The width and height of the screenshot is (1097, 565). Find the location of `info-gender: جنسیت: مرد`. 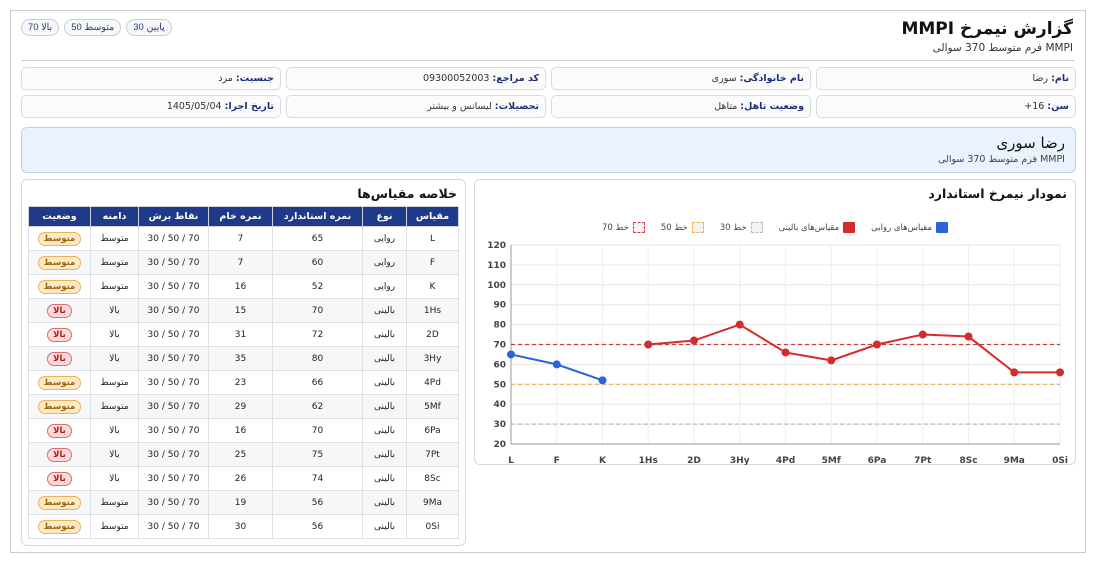

info-gender: جنسیت: مرد is located at coordinates (151, 78).